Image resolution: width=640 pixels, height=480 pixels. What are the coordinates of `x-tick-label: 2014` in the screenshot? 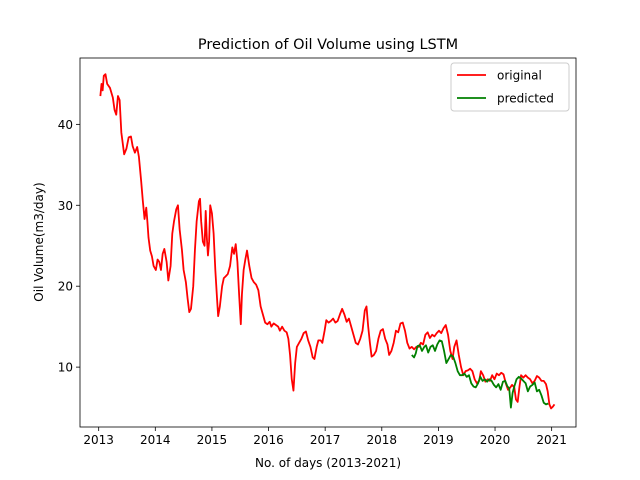 It's located at (155, 440).